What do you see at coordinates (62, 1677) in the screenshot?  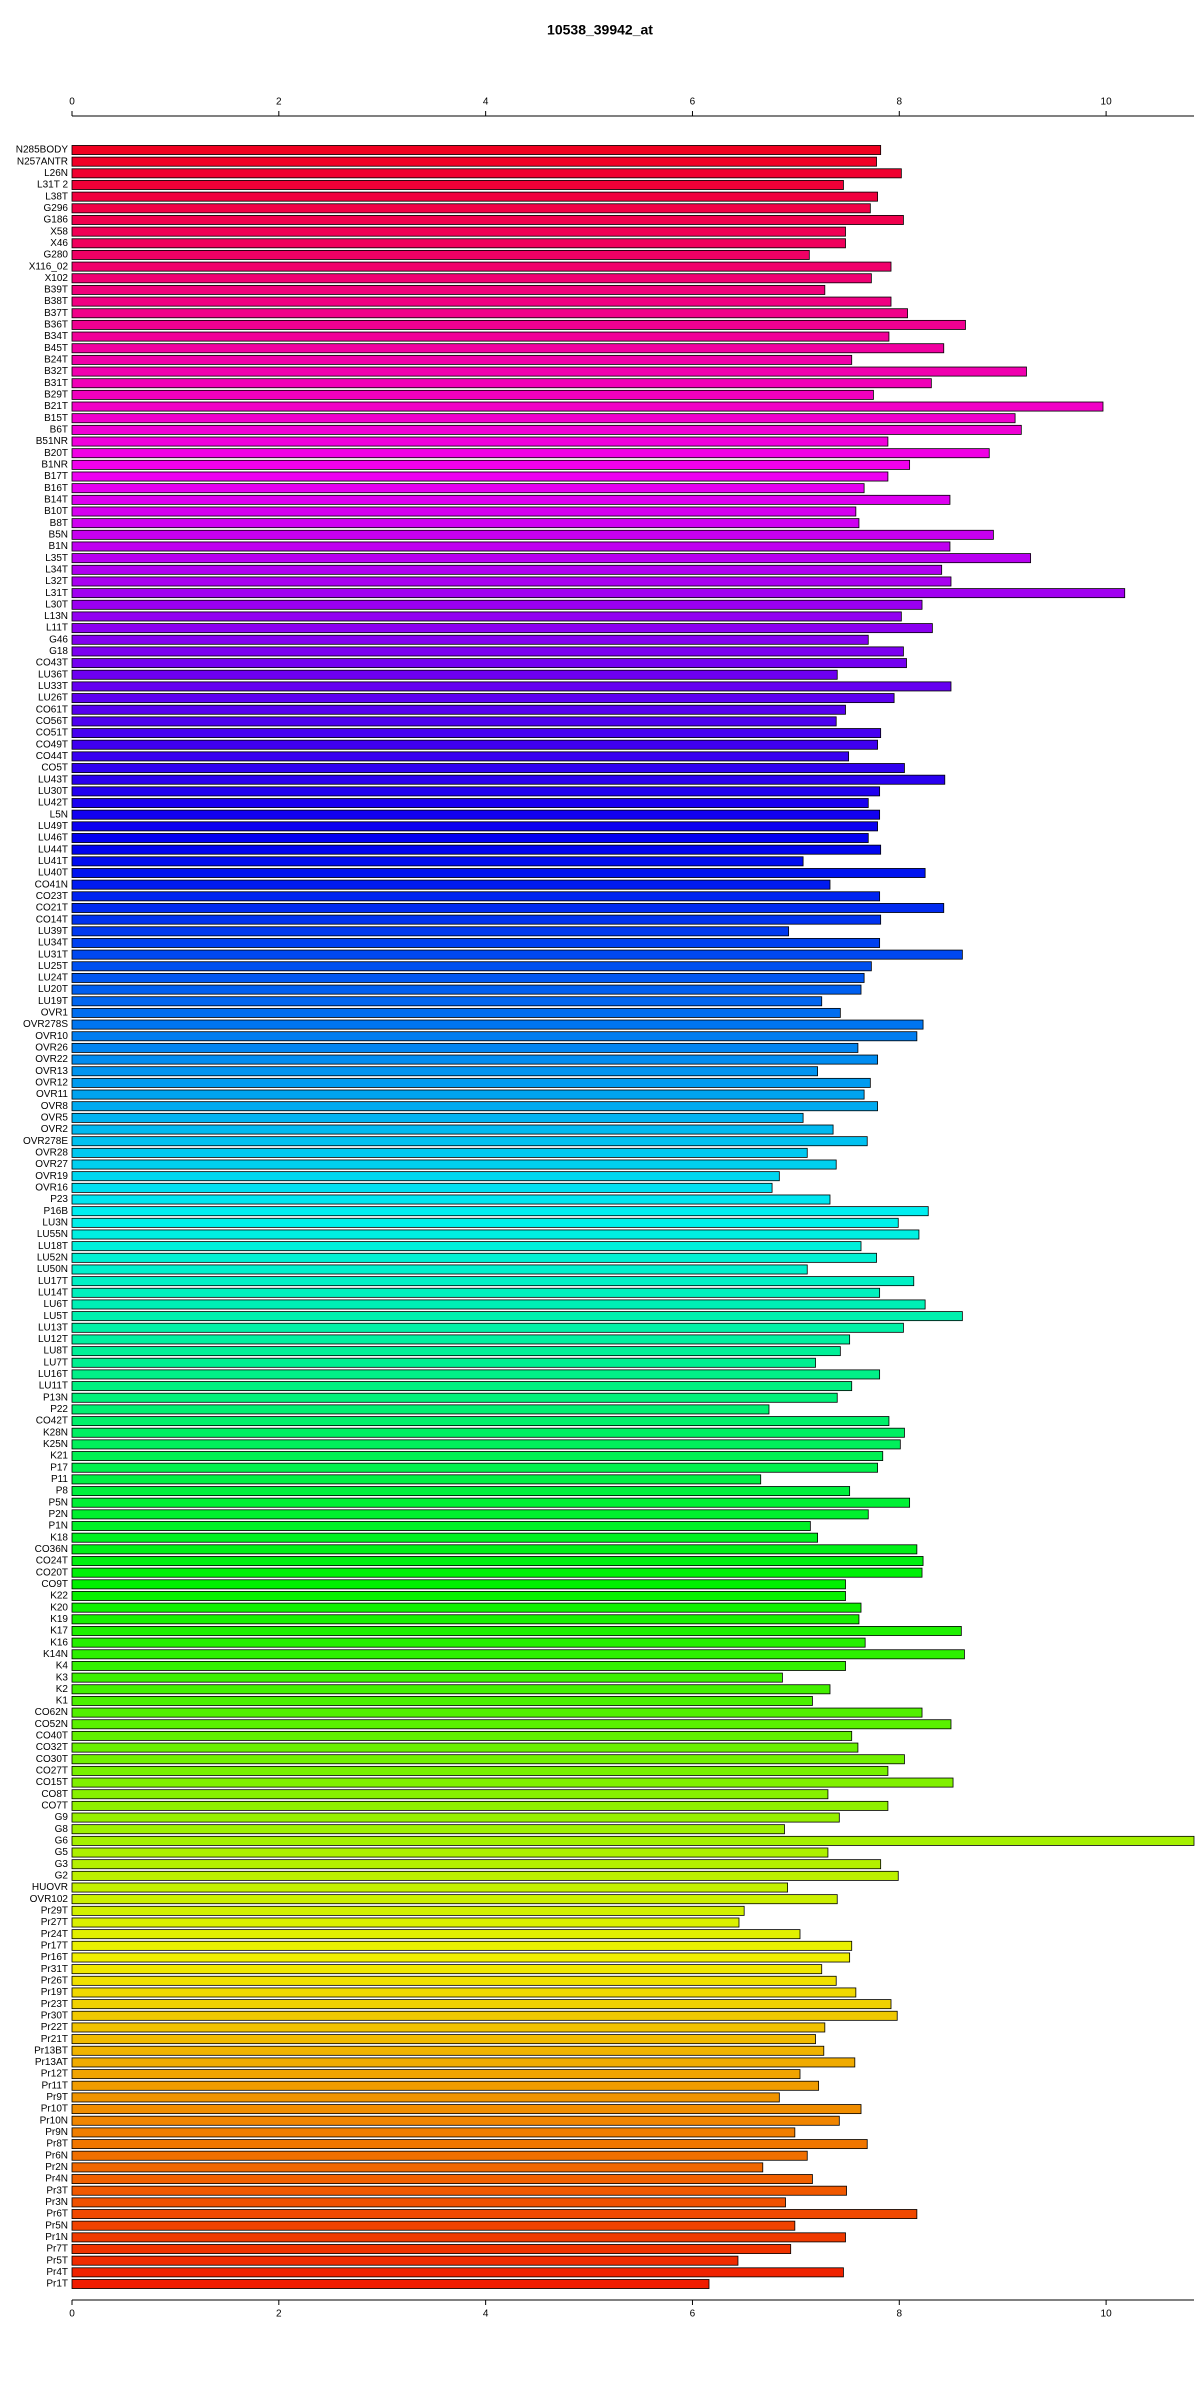 I see `y-tick-label: K3` at bounding box center [62, 1677].